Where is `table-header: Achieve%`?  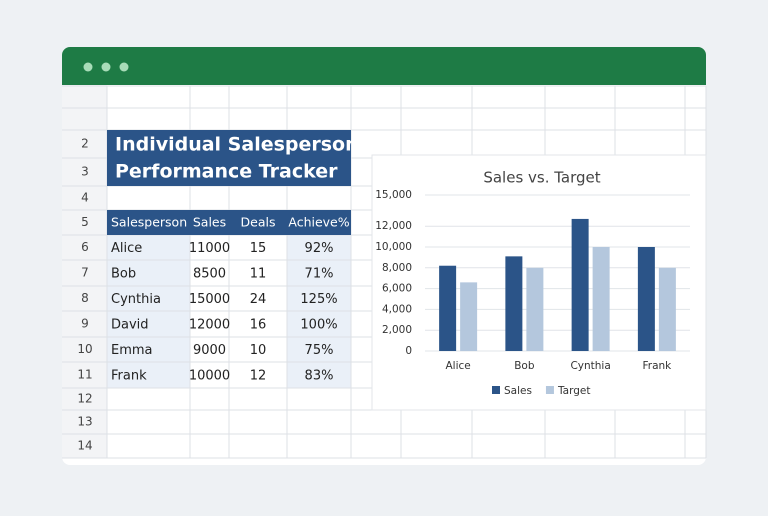 table-header: Achieve% is located at coordinates (318, 222).